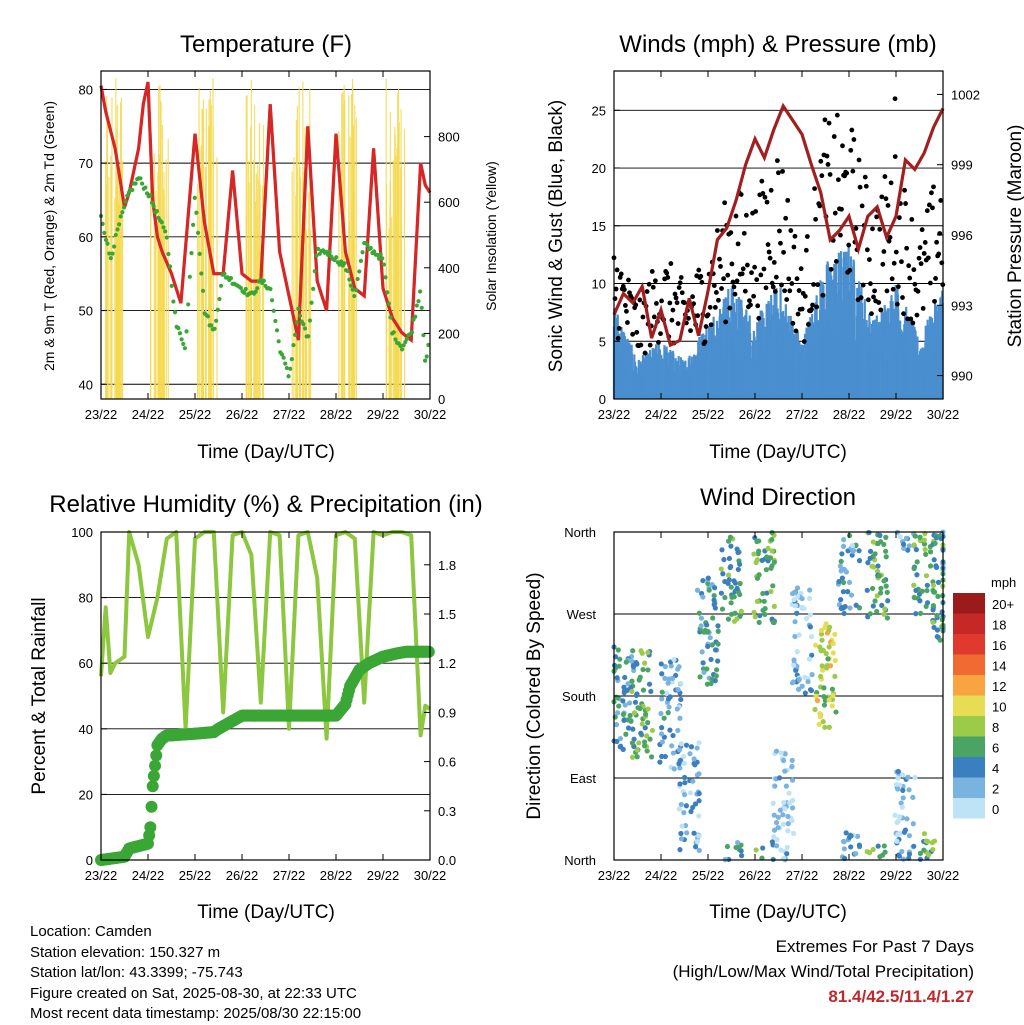  What do you see at coordinates (602, 341) in the screenshot?
I see `y-tick-label: 5` at bounding box center [602, 341].